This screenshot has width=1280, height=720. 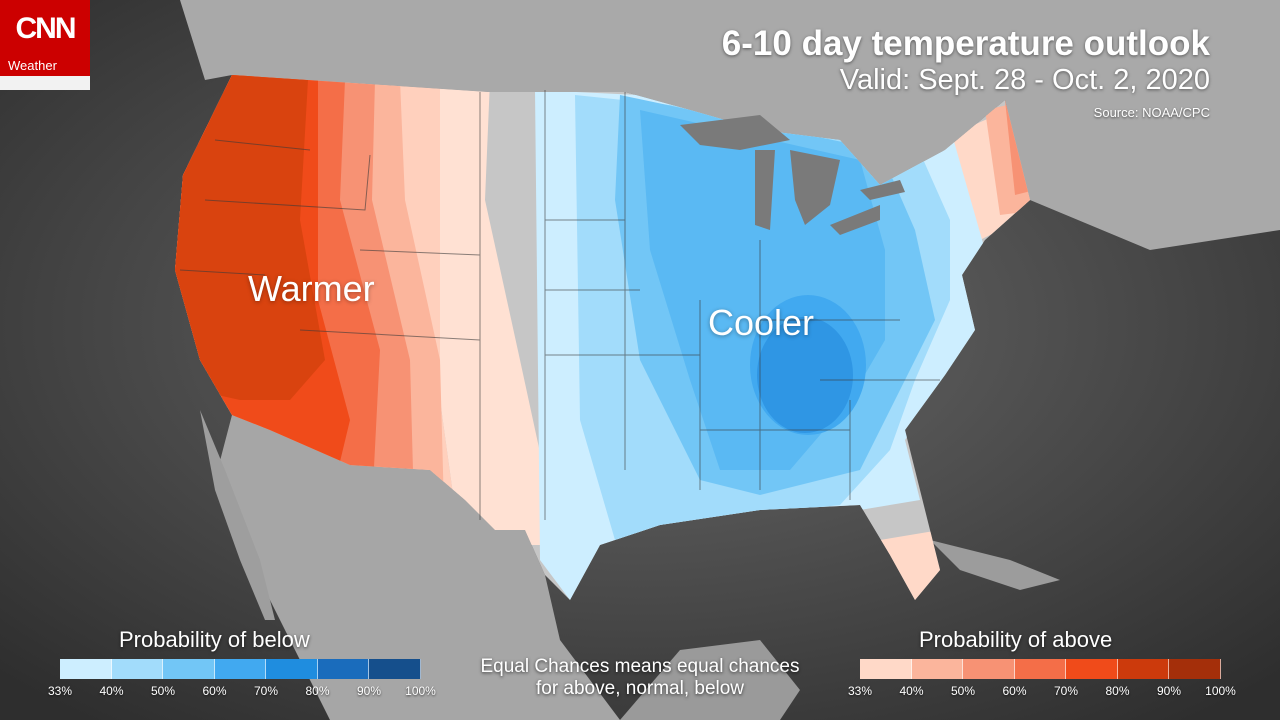 I want to click on legend-above-title: Probability of above, so click(x=1016, y=639).